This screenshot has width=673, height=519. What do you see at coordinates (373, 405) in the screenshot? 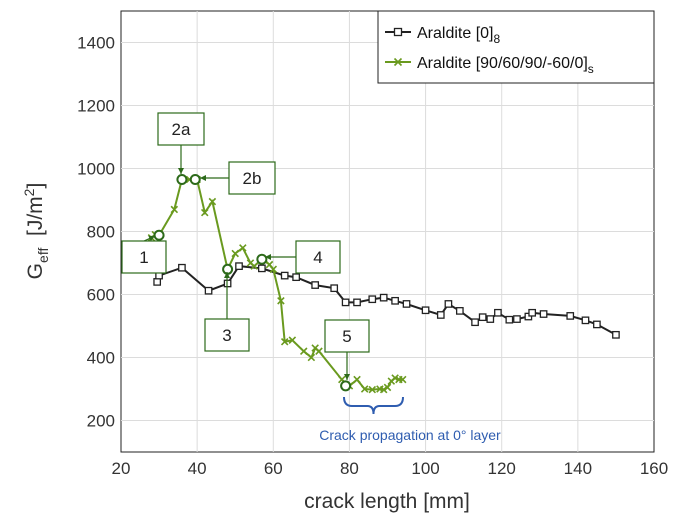
I see `brace` at bounding box center [373, 405].